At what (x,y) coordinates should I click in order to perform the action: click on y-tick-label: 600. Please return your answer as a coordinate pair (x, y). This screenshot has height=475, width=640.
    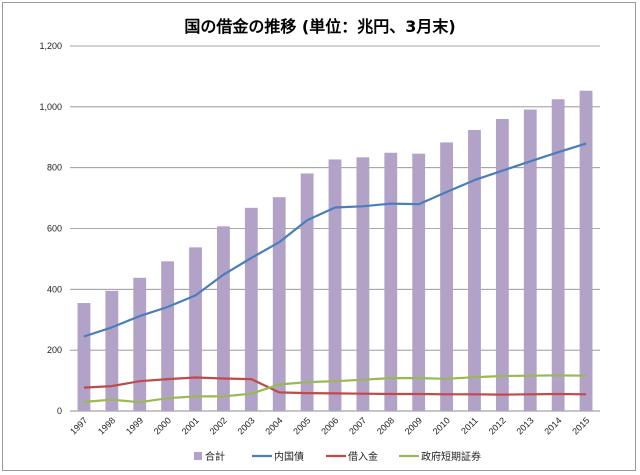
    Looking at the image, I should click on (54, 229).